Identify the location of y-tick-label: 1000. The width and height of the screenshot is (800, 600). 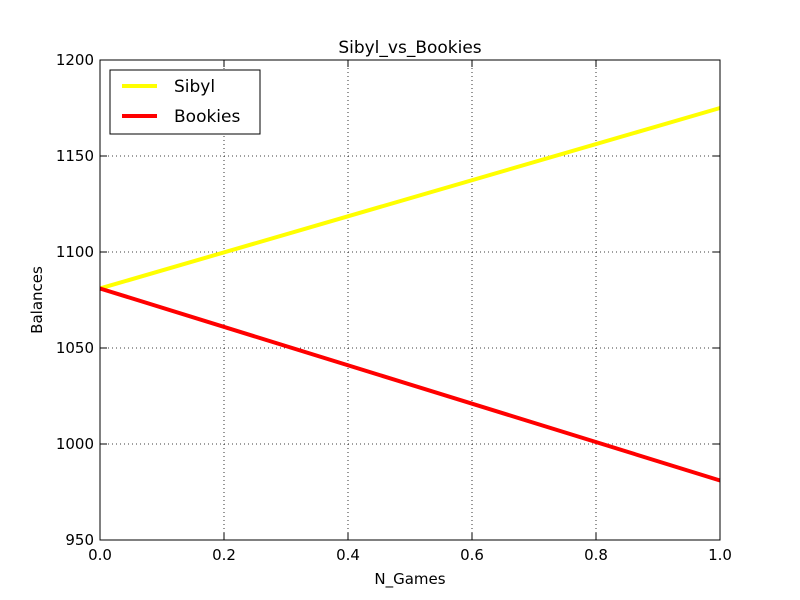
(75, 444).